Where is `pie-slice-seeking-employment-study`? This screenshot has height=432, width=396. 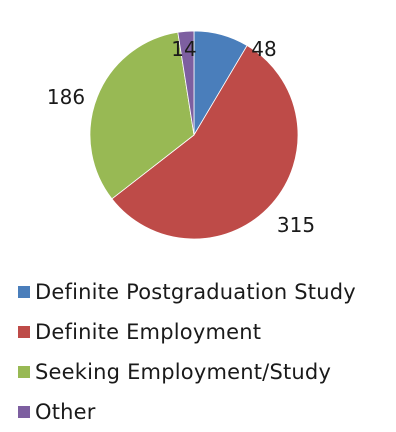
pie-slice-seeking-employment-study is located at coordinates (142, 115).